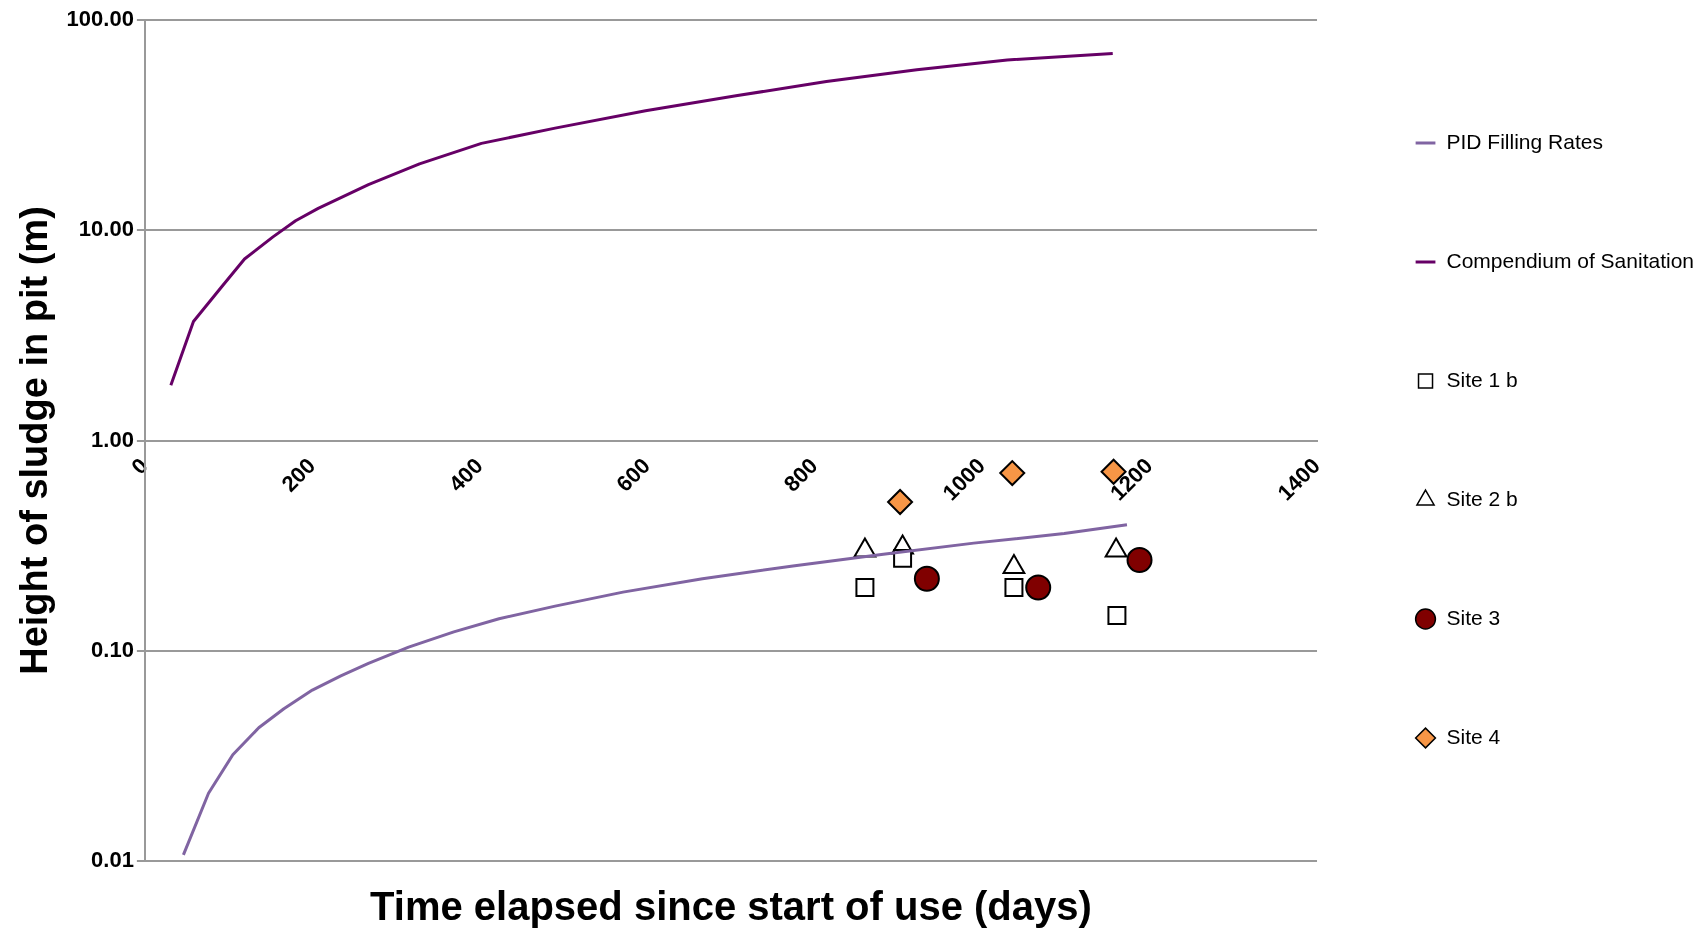  Describe the element at coordinates (731, 906) in the screenshot. I see `x-axis-title: Time elapsed since start of use (days)` at that location.